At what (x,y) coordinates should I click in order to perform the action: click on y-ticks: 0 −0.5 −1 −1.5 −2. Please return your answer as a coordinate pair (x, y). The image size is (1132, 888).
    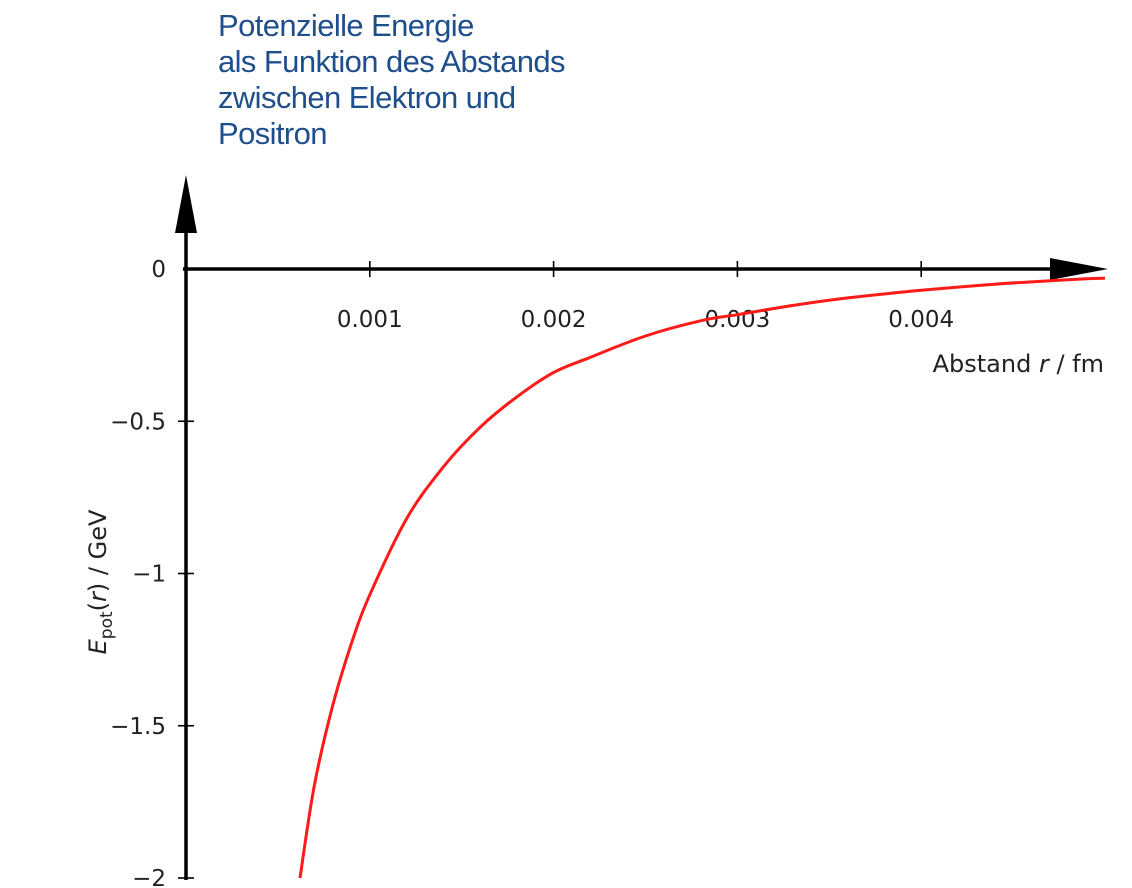
    Looking at the image, I should click on (152, 572).